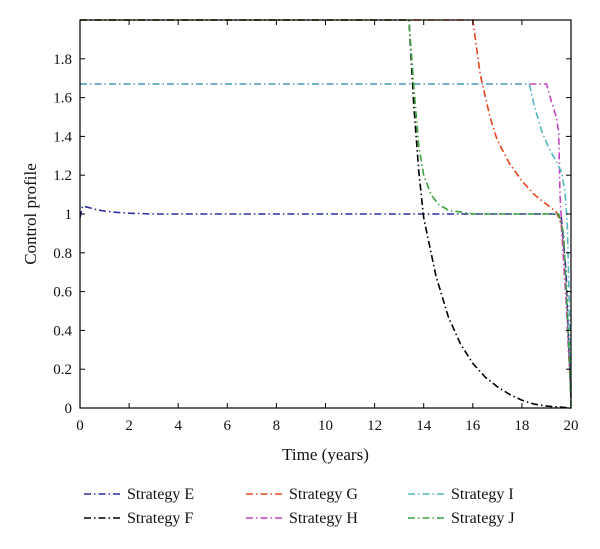 Image resolution: width=600 pixels, height=549 pixels. I want to click on y-tick-label: 0.6, so click(62, 293).